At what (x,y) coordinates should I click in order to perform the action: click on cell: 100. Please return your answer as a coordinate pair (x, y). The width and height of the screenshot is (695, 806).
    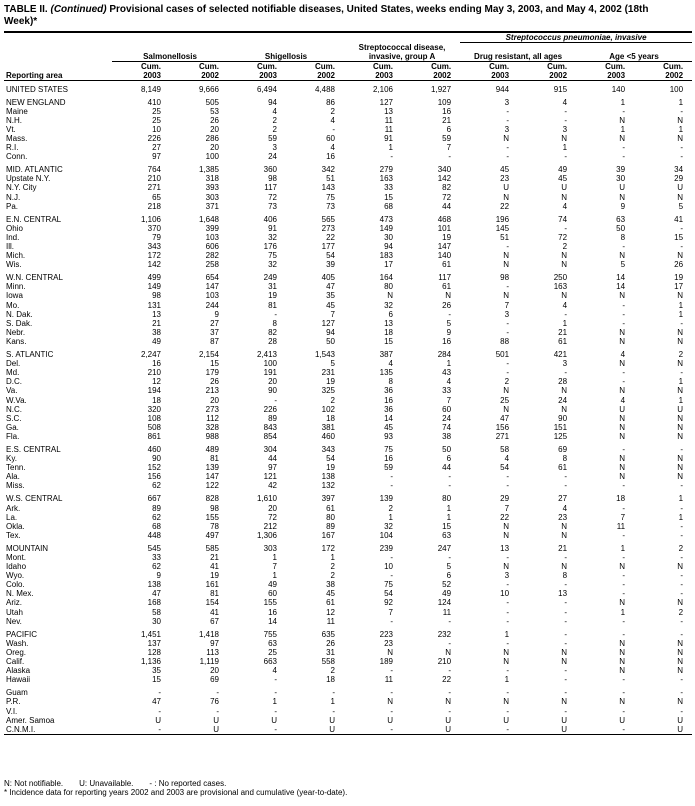
    Looking at the image, I should click on (270, 364).